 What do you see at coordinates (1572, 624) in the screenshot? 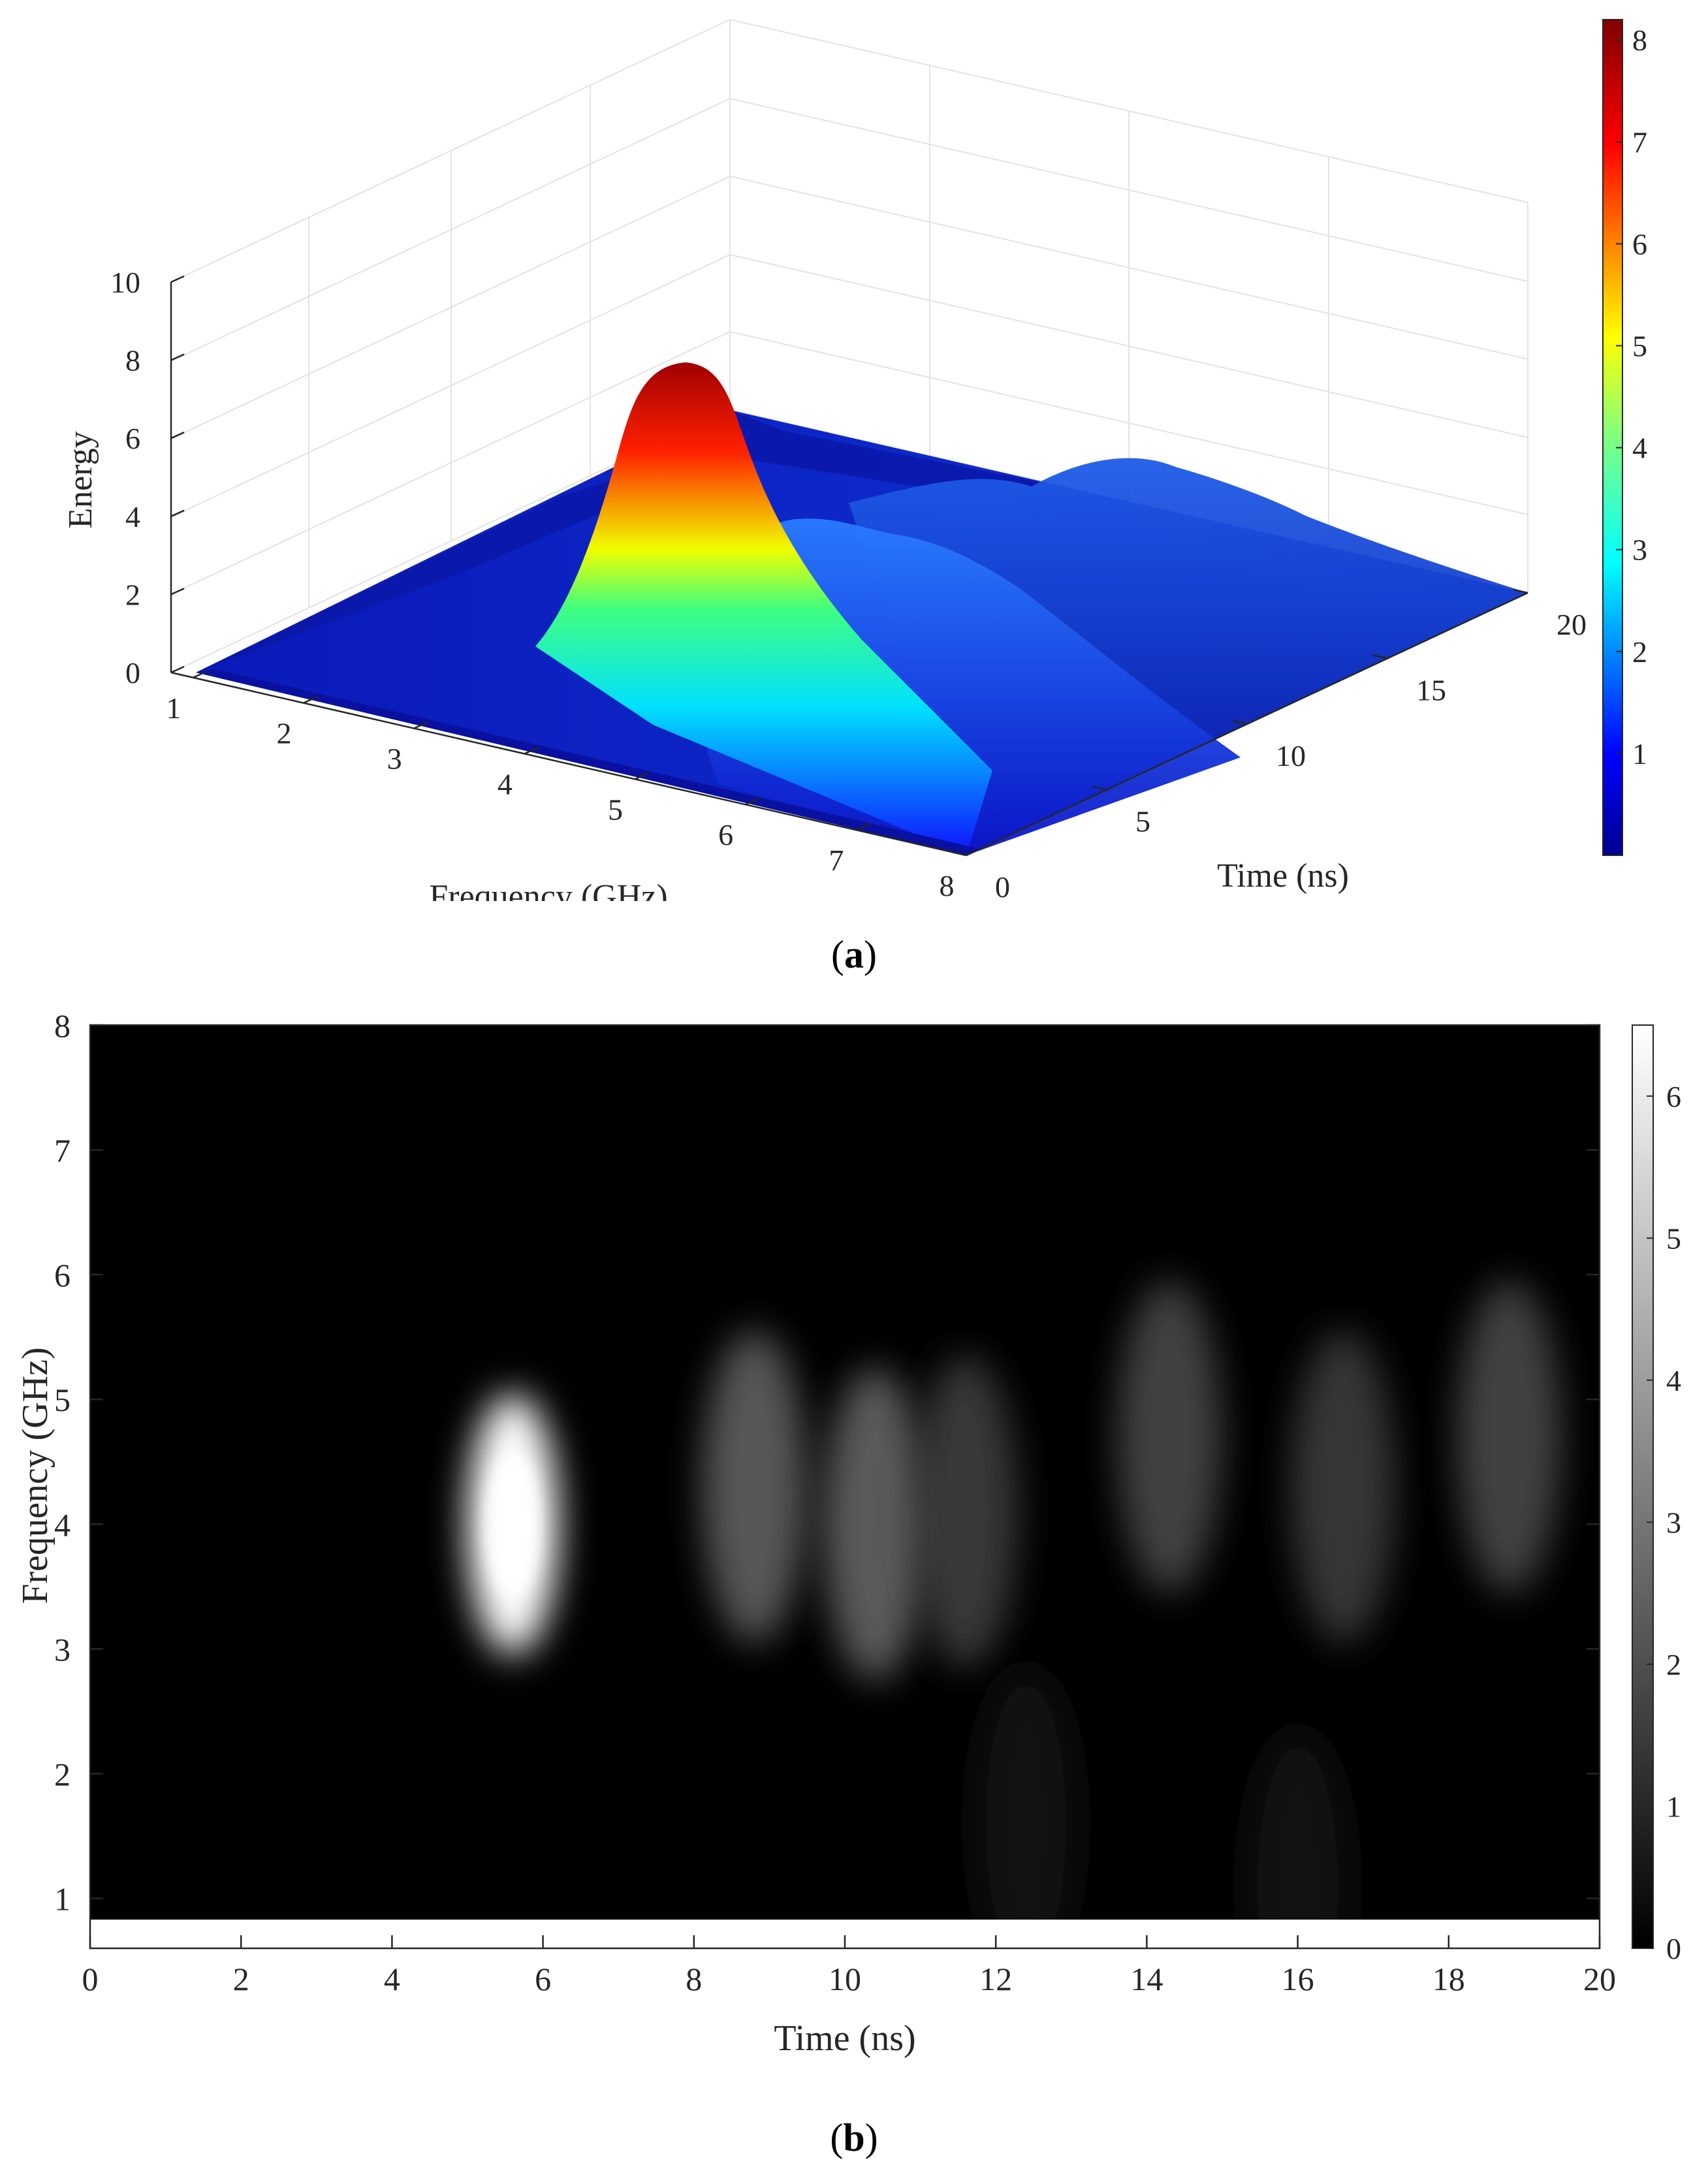
I see `time-tick-label: 20` at bounding box center [1572, 624].